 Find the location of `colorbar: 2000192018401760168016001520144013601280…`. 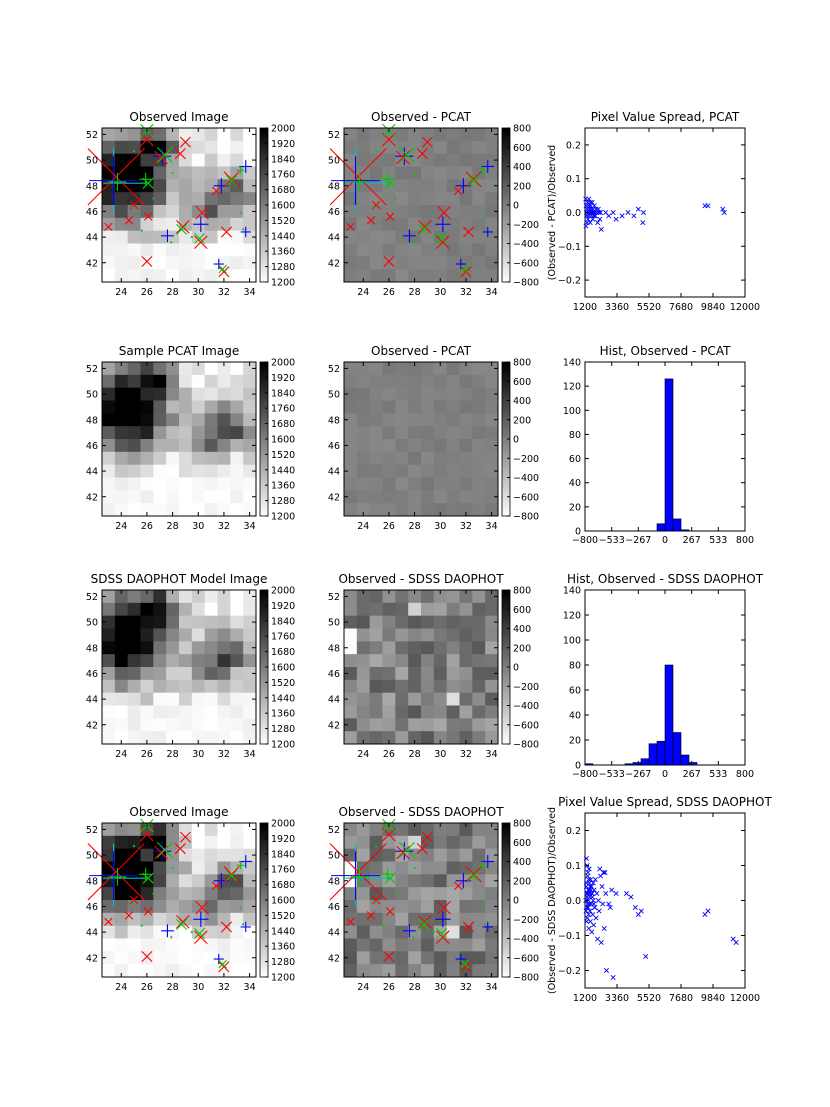

colorbar: 2000192018401760168016001520144013601280… is located at coordinates (277, 901).